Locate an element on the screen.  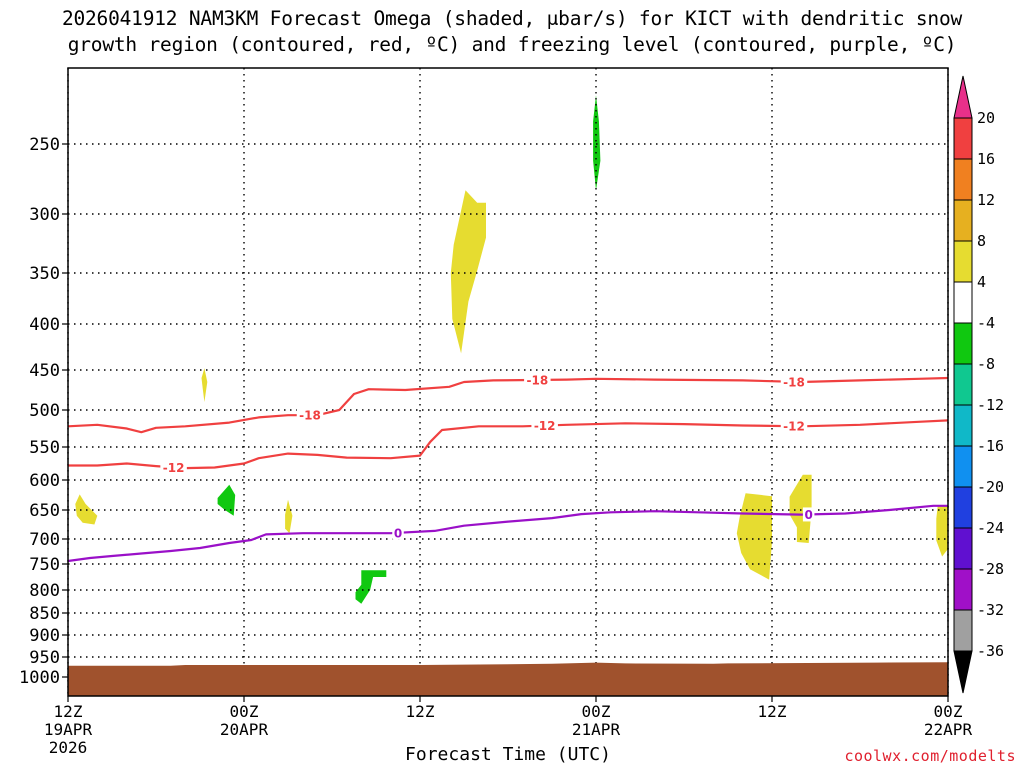
y-tick-label-550: 550 is located at coordinates (44, 448).